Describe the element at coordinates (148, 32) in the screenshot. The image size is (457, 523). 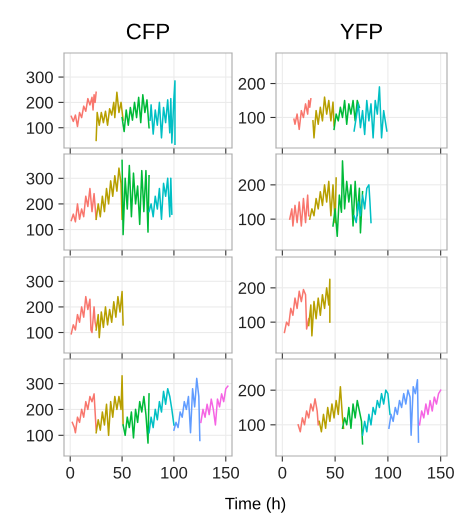
I see `chart-title: CFP` at that location.